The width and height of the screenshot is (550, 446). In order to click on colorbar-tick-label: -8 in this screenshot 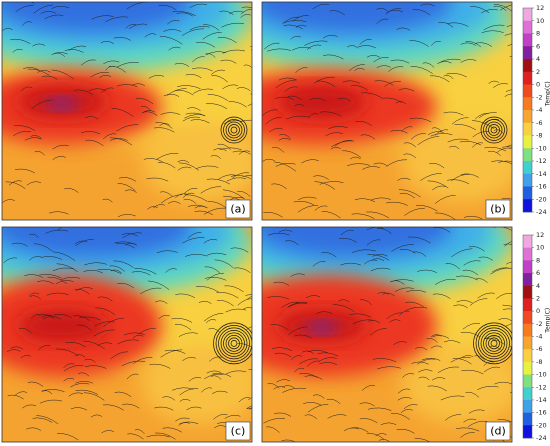, I will do `click(539, 136)`.